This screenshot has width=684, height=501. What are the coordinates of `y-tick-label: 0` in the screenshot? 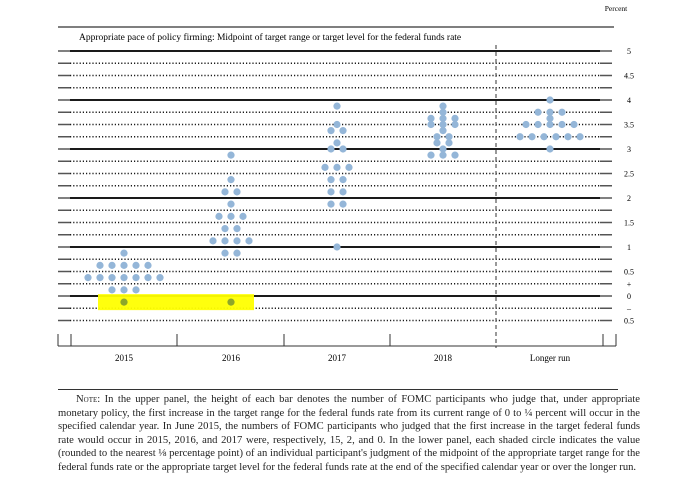 It's located at (629, 296).